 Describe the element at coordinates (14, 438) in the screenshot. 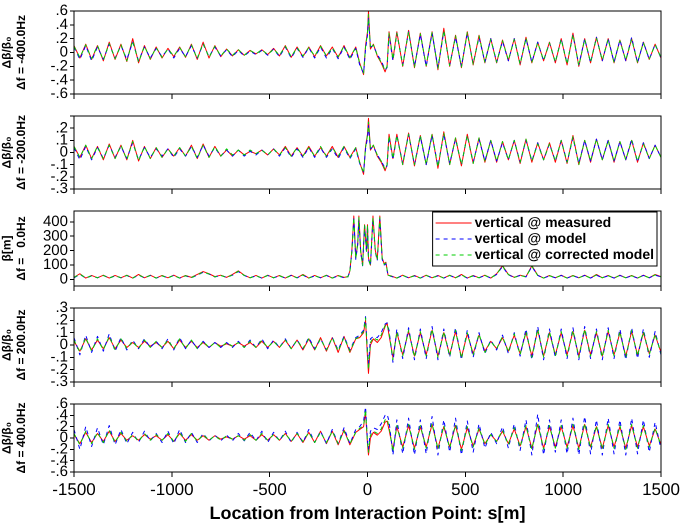

I see `y-axis-title: Δβ/β₀ Δf = 400.0Hz` at that location.